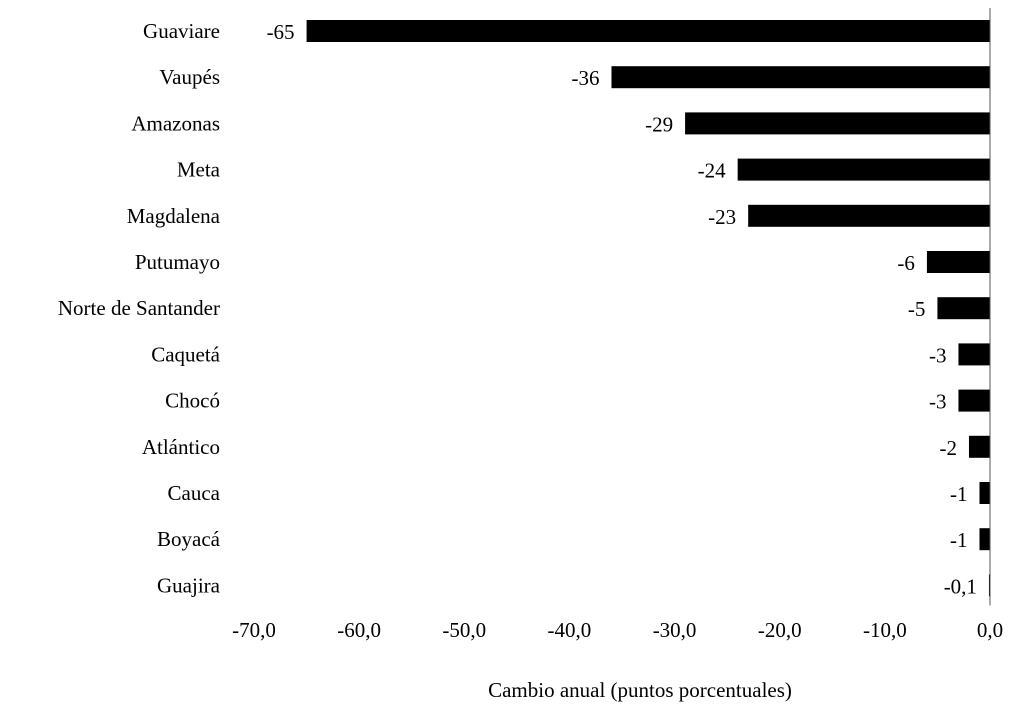  What do you see at coordinates (722, 217) in the screenshot?
I see `data-label: -23` at bounding box center [722, 217].